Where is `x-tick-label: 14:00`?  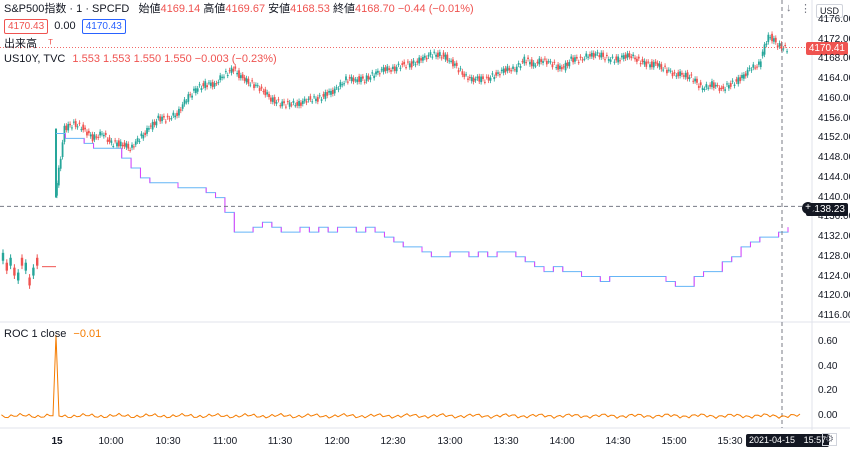 x-tick-label: 14:00 is located at coordinates (562, 441).